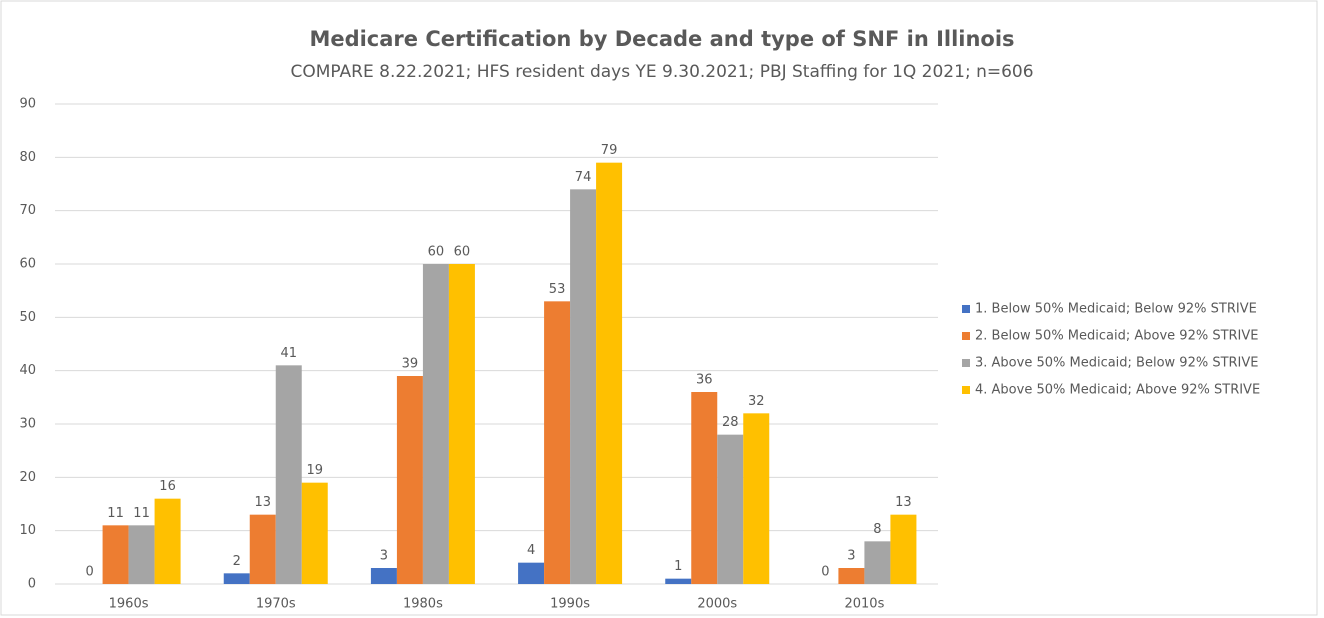 The width and height of the screenshot is (1324, 618). What do you see at coordinates (129, 604) in the screenshot?
I see `x-tick-label: 1960s` at bounding box center [129, 604].